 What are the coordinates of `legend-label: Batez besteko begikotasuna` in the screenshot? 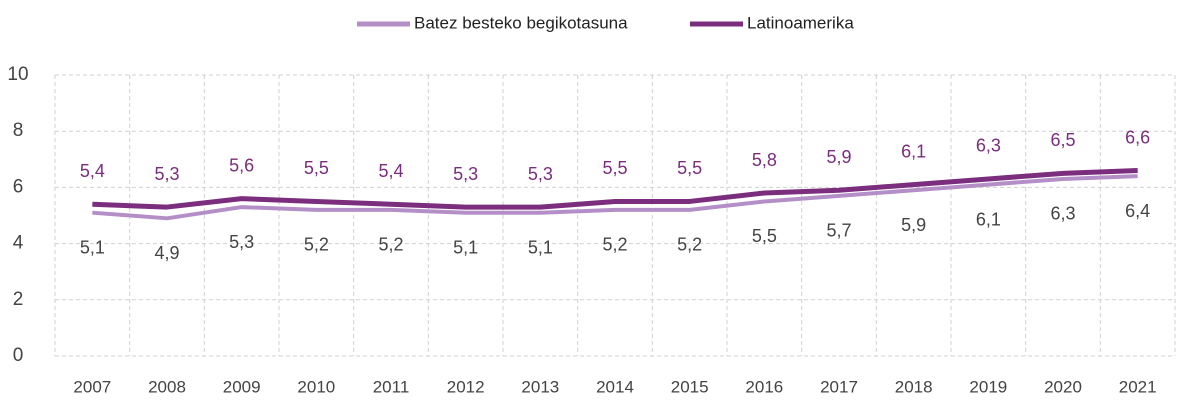 It's located at (521, 22).